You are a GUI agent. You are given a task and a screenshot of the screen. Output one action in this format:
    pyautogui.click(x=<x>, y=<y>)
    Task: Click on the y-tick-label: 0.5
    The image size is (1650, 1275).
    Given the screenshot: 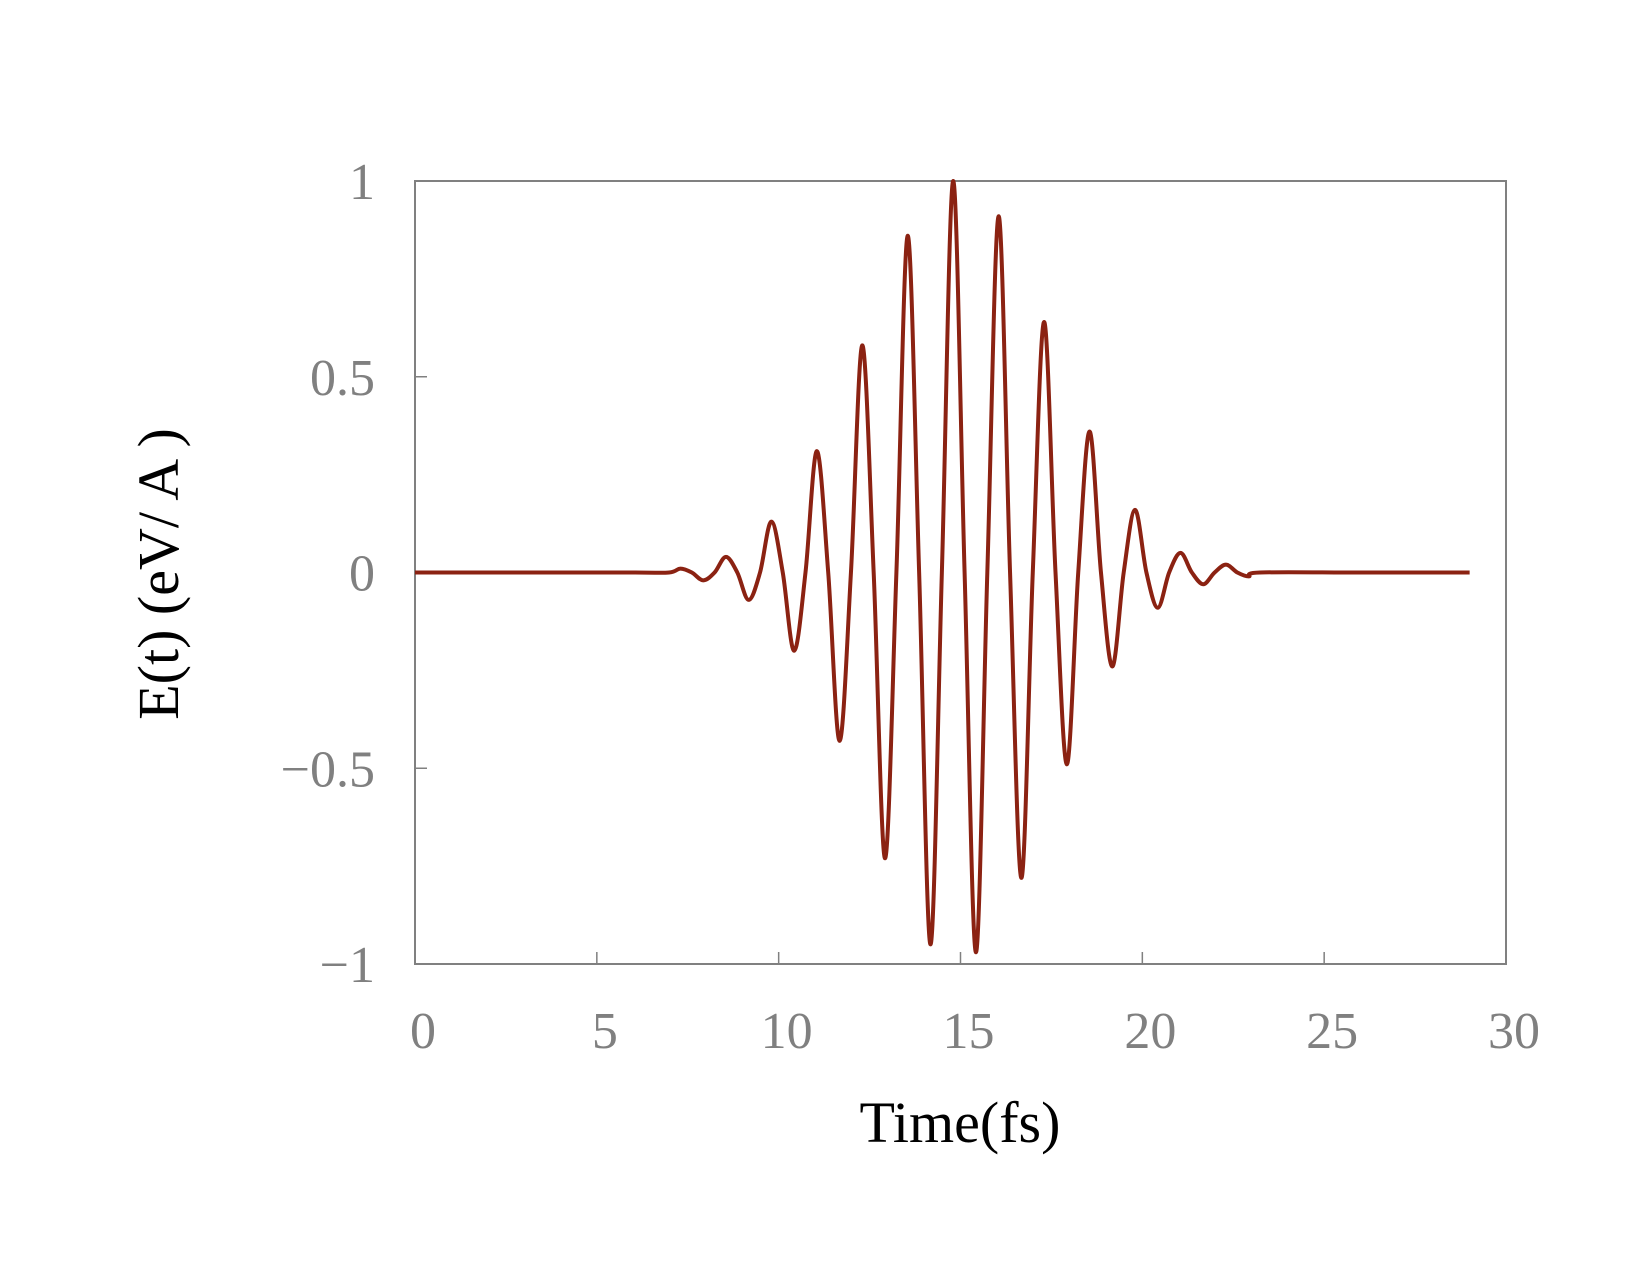 What is the action you would take?
    pyautogui.click(x=342, y=378)
    